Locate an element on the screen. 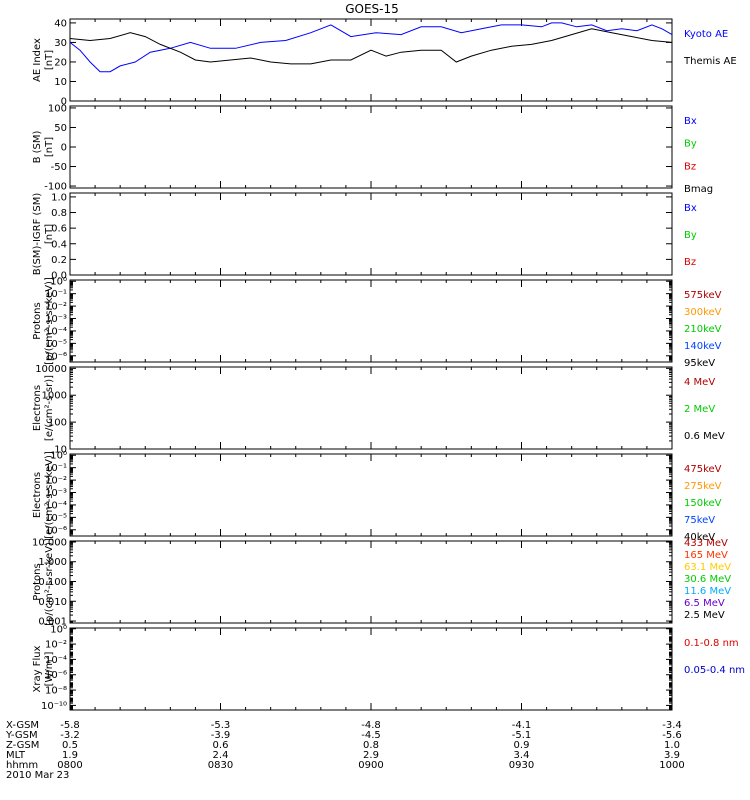  x-row-value: 2.9 is located at coordinates (371, 755).